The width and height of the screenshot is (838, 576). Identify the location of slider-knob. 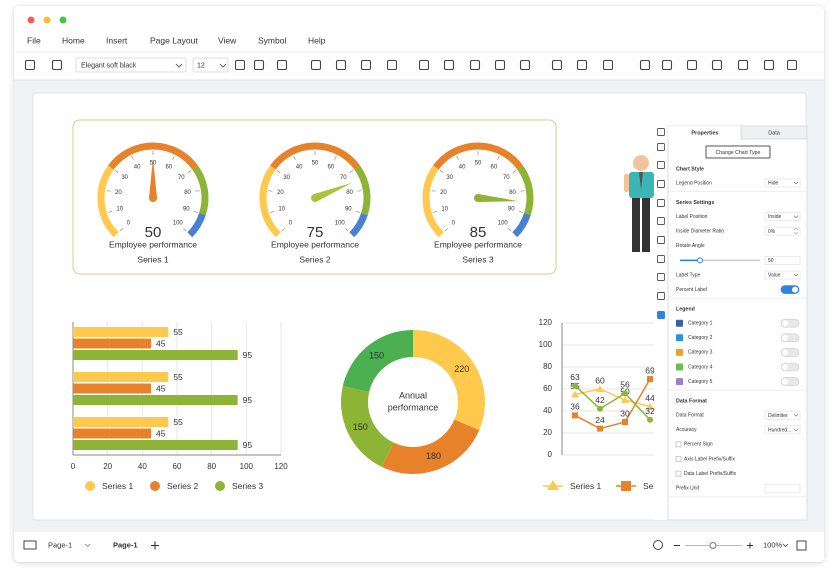
(700, 260).